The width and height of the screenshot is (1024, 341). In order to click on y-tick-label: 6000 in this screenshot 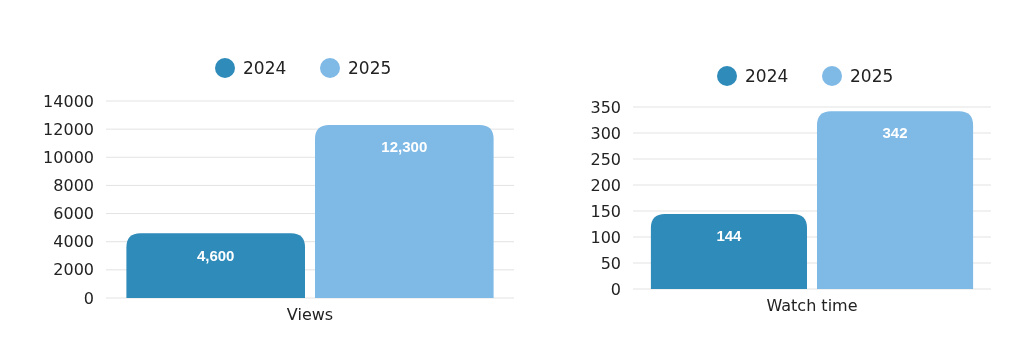, I will do `click(73, 214)`.